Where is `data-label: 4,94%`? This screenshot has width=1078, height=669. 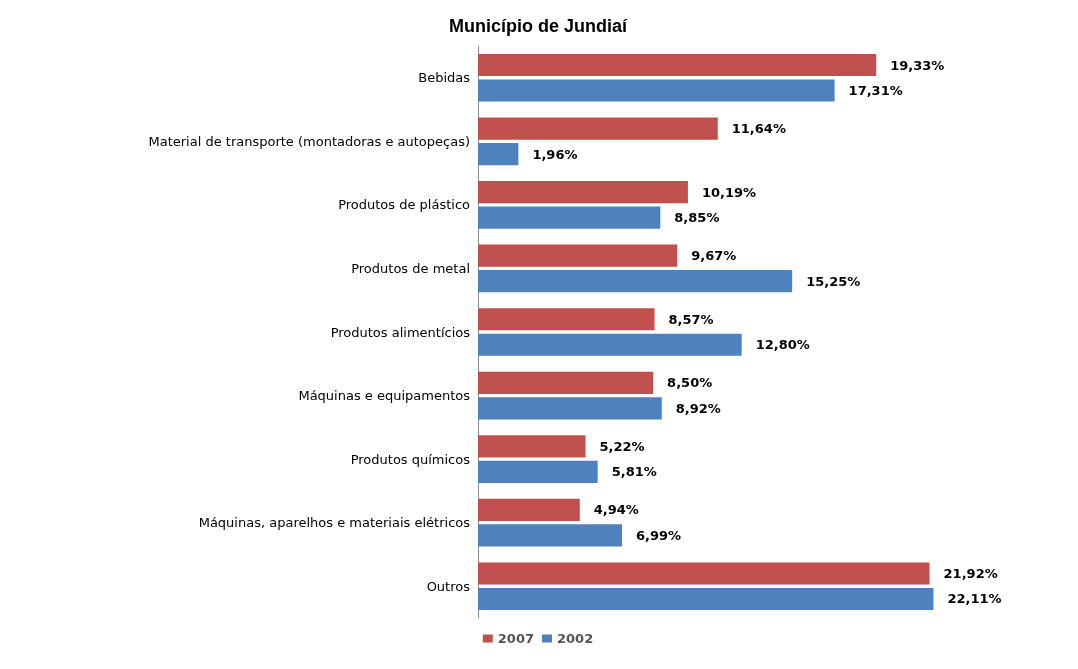
data-label: 4,94% is located at coordinates (616, 510).